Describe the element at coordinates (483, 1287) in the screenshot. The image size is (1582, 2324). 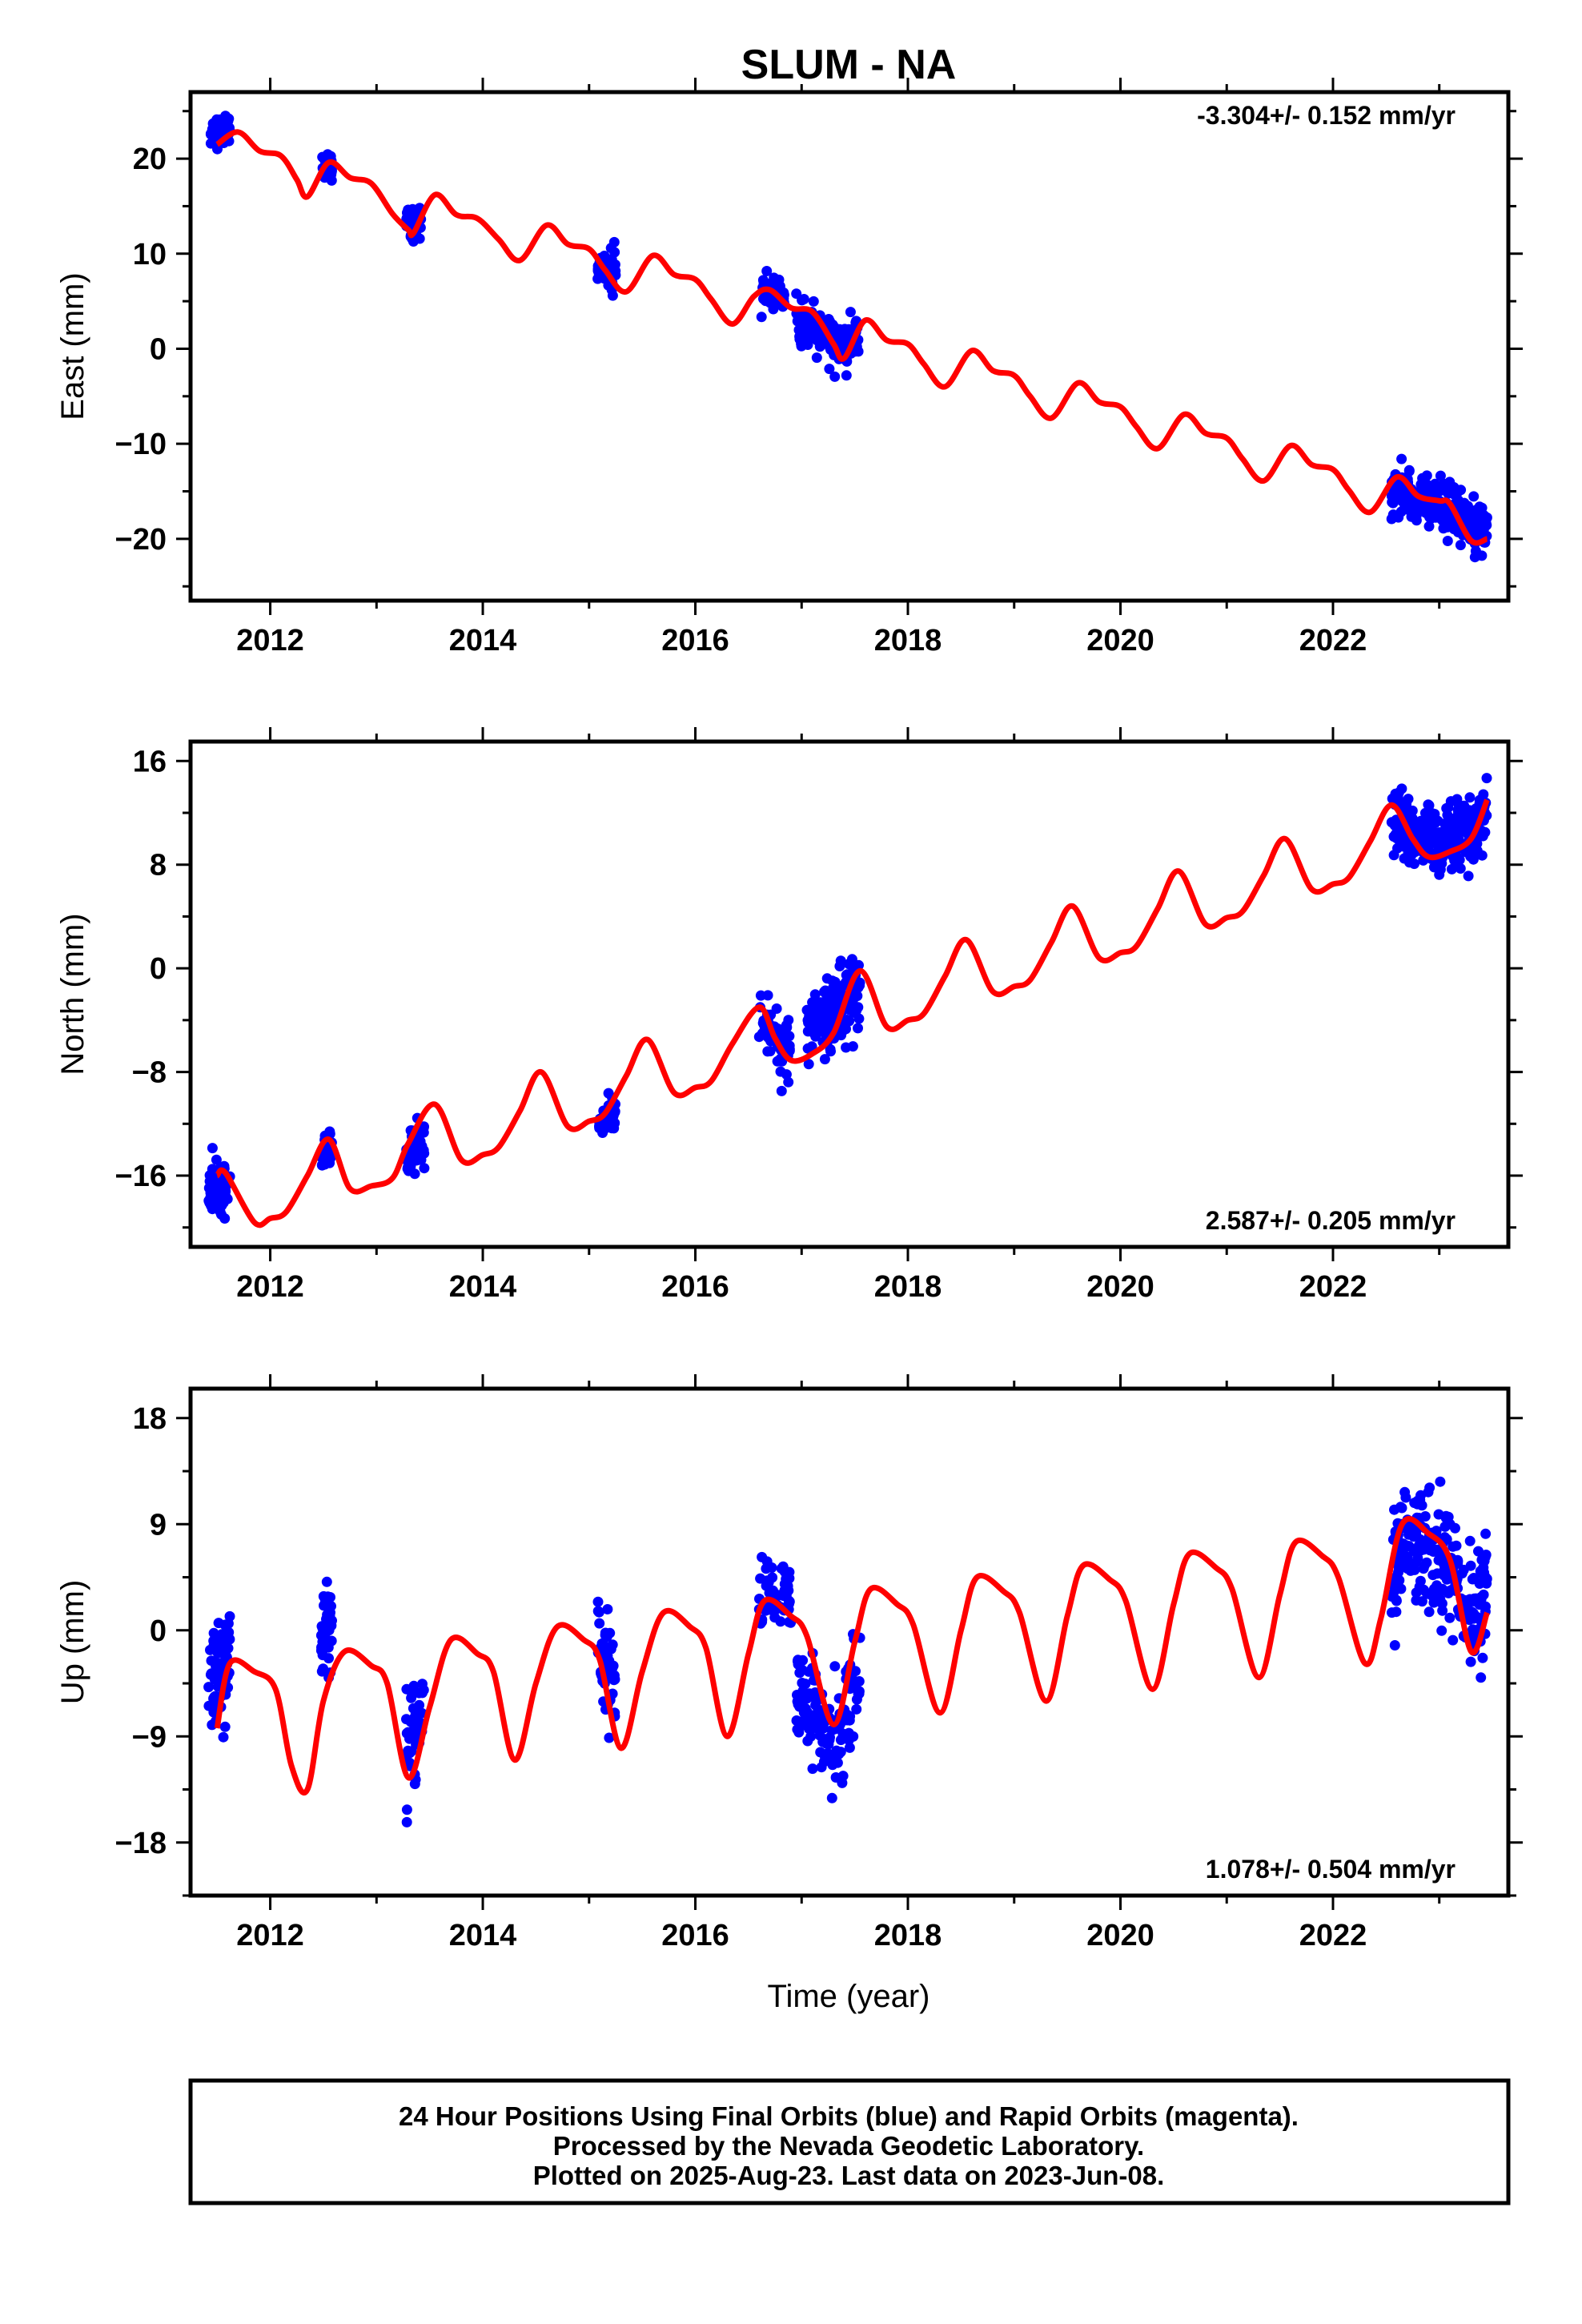
I see `x-tick-label: 2014` at that location.